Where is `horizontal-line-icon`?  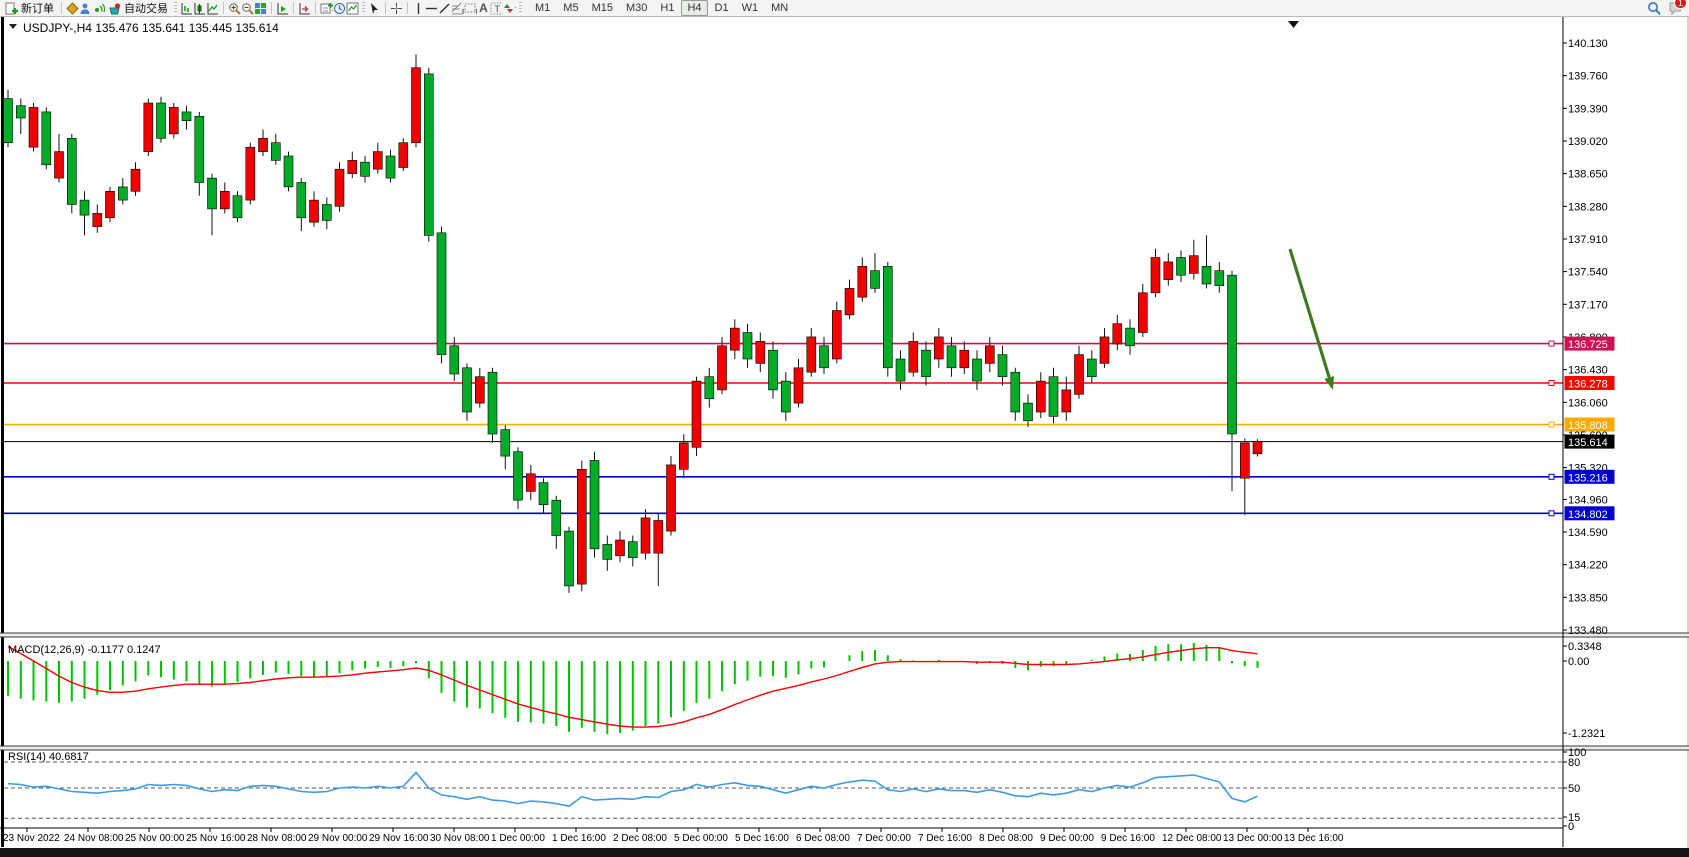 horizontal-line-icon is located at coordinates (431, 8).